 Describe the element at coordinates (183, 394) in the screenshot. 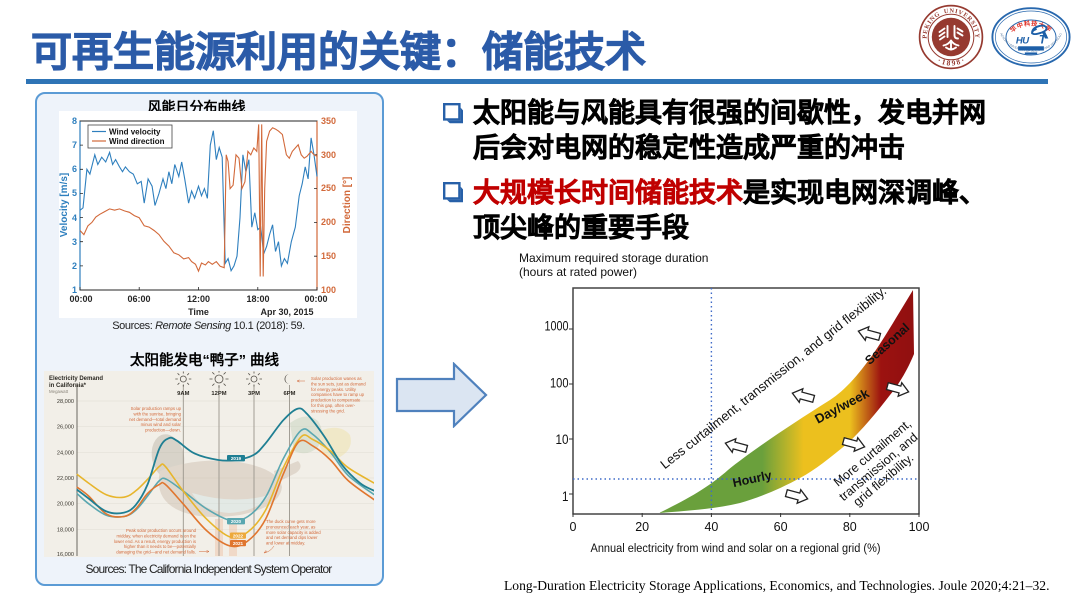

I see `svg-text: 9AM` at that location.